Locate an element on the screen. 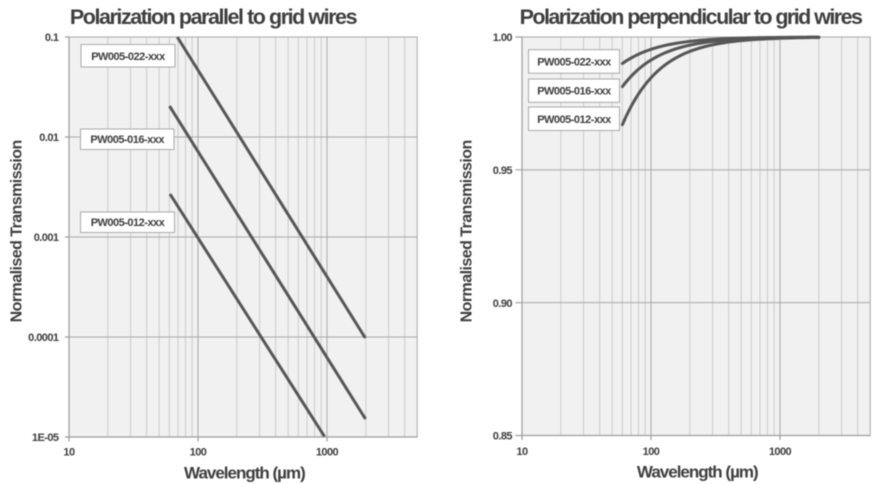 This screenshot has width=873, height=484. svg-text: 1E-05 is located at coordinates (45, 438).